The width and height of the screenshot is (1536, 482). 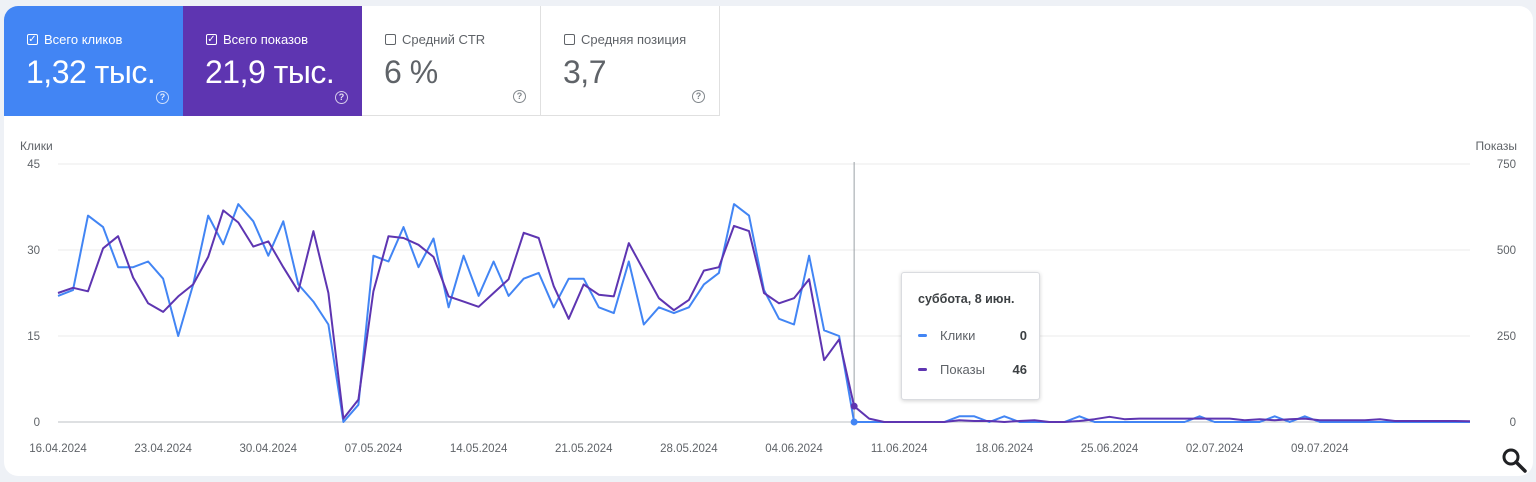 I want to click on chart-tooltip: суббота, 8 июн. Клики 0 Показы 46, so click(x=970, y=336).